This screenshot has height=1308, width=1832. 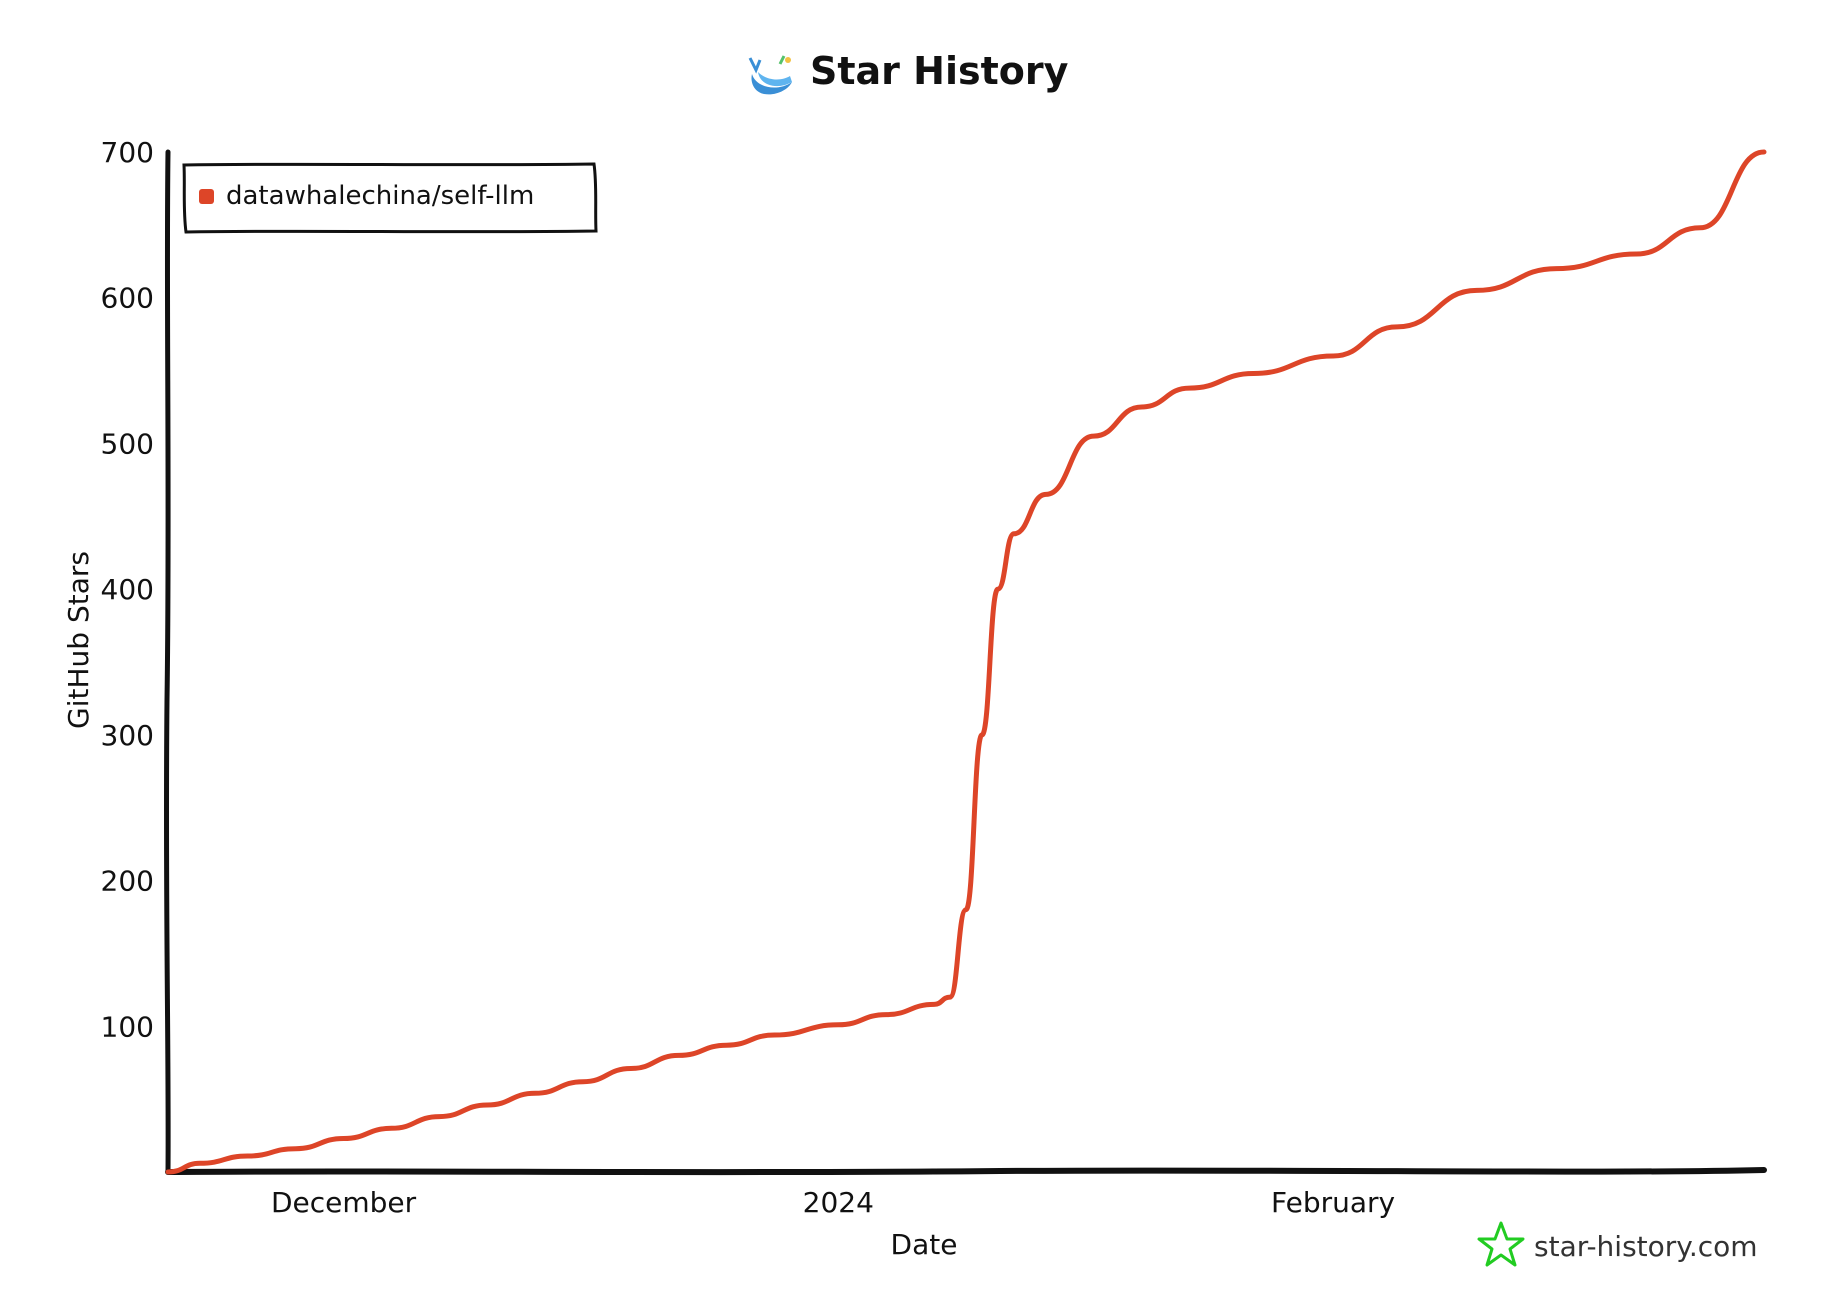 What do you see at coordinates (966, 1171) in the screenshot?
I see `x-axis-line` at bounding box center [966, 1171].